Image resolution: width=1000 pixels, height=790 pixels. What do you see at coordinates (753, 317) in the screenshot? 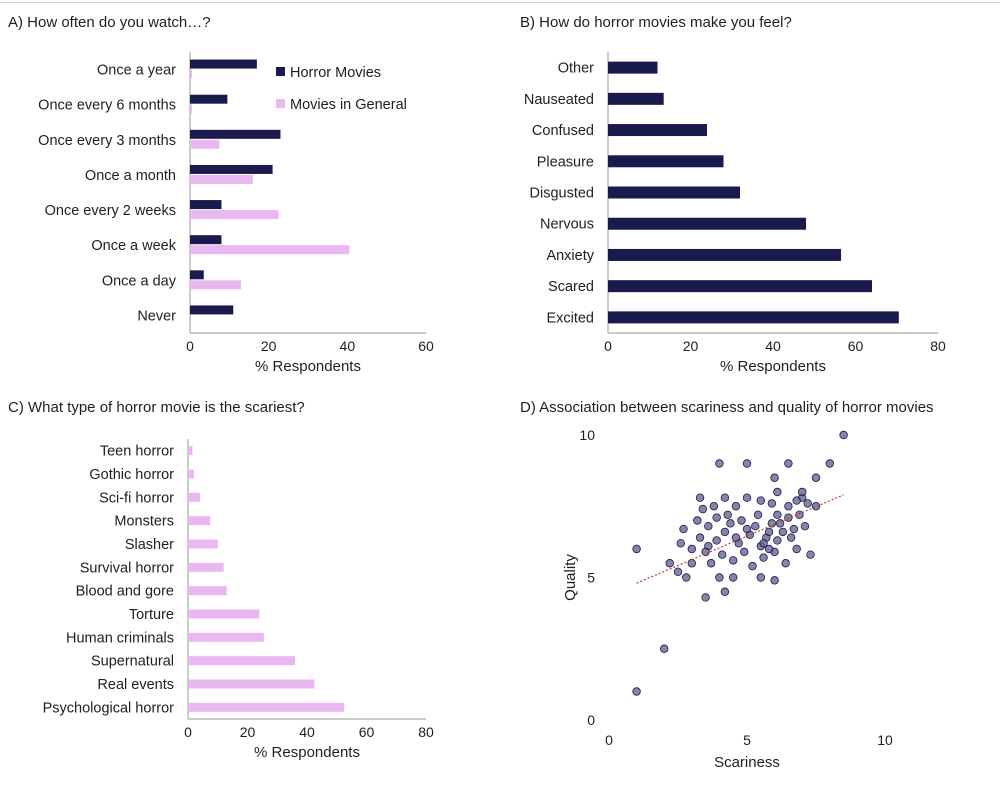
I see `chart-b-bar-excited` at bounding box center [753, 317].